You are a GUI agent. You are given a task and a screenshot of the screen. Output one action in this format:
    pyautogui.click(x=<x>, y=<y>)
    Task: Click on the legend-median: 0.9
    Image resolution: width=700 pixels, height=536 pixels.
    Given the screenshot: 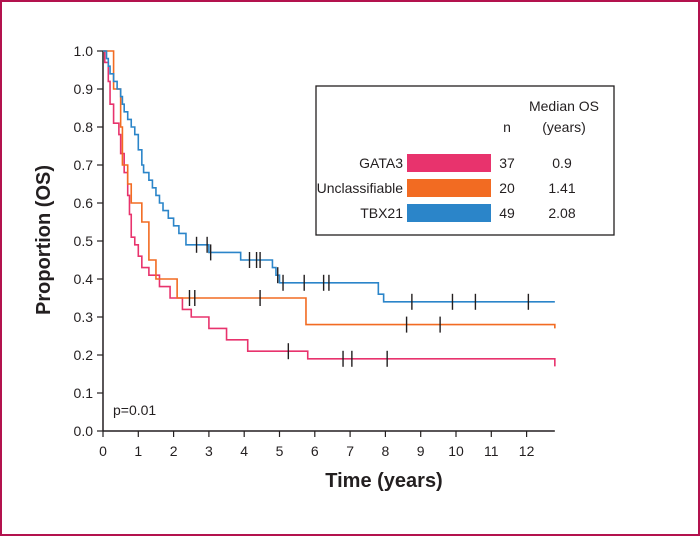 What is the action you would take?
    pyautogui.click(x=562, y=163)
    